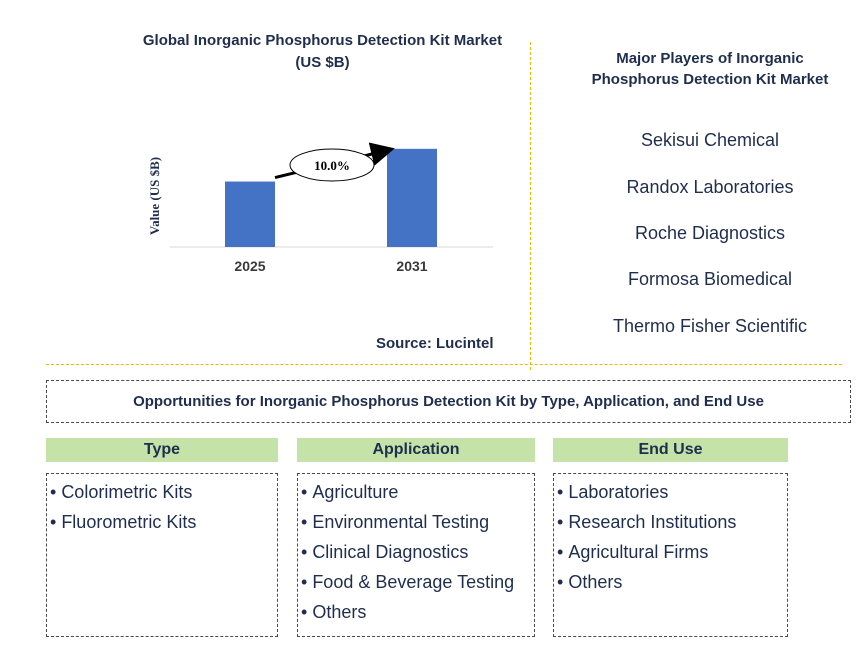 This screenshot has height=661, width=867. I want to click on player-item: Roche Diagnostics, so click(710, 233).